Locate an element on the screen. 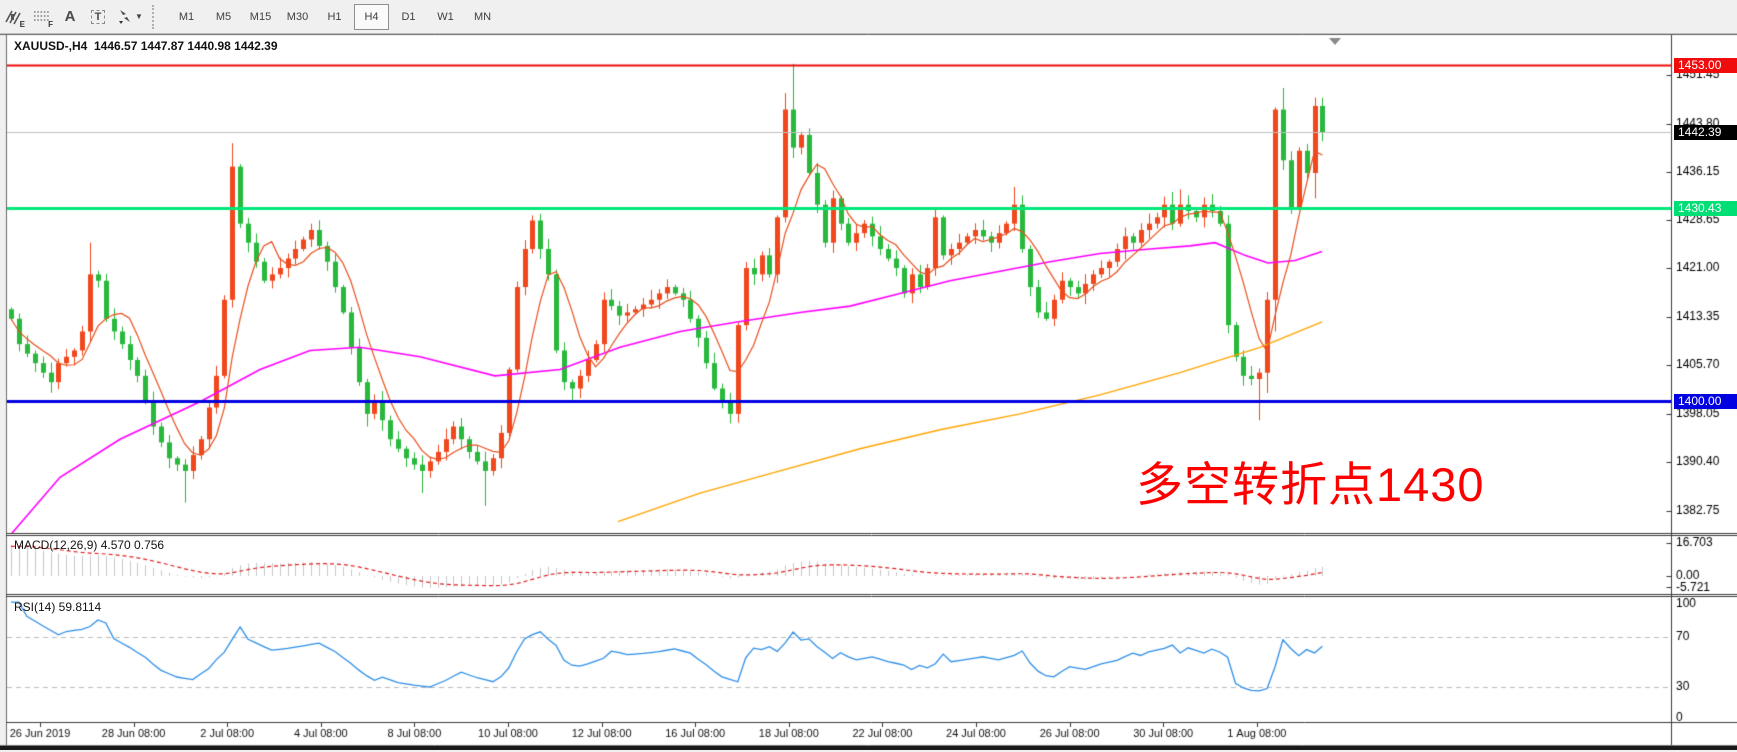  timeframe-button-h1: H1 is located at coordinates (334, 16).